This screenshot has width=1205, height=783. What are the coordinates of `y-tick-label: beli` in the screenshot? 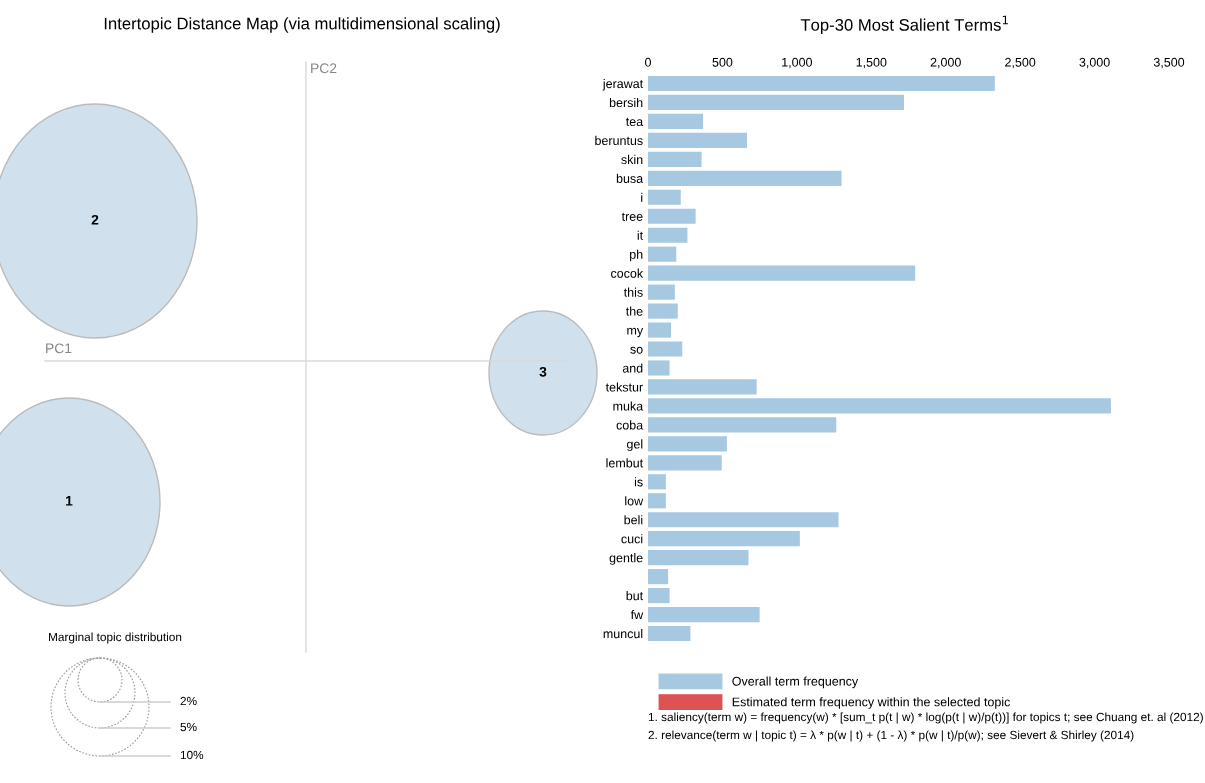 It's located at (633, 520).